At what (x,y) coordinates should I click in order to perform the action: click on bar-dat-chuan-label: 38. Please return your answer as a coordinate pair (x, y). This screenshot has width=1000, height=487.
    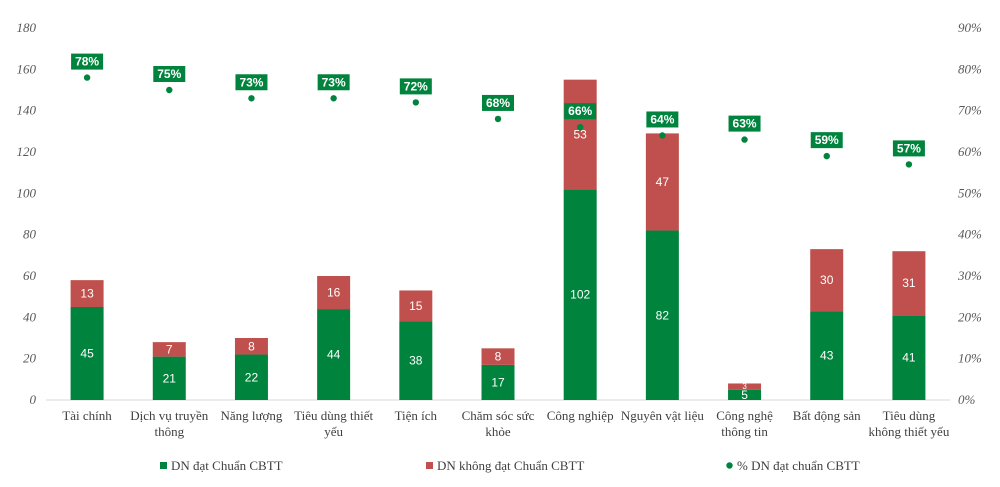
    Looking at the image, I should click on (416, 361).